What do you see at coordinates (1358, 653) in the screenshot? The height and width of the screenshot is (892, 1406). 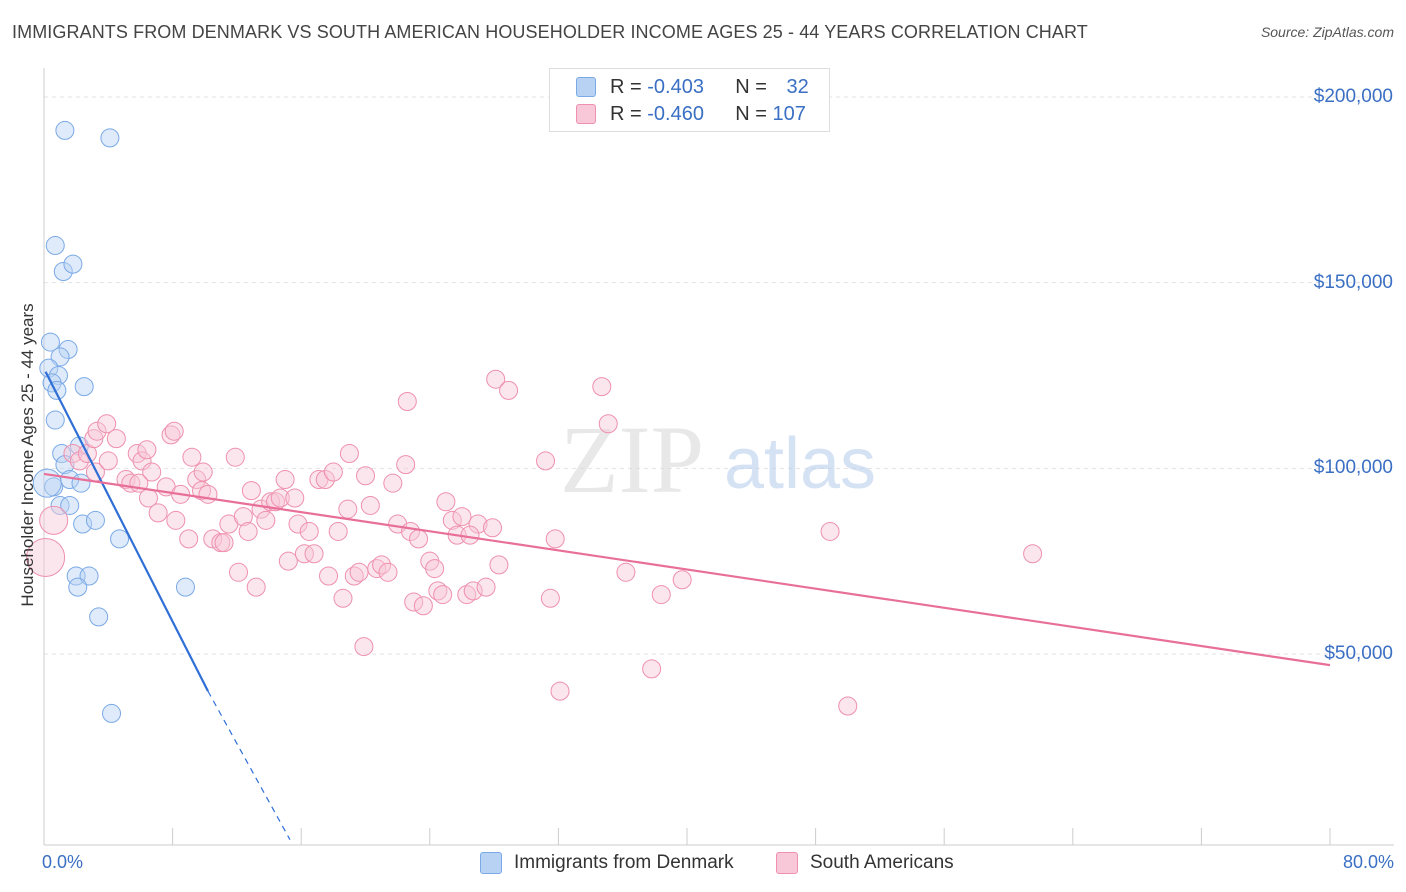 I see `y-tick-label-0: $50,000` at bounding box center [1358, 653].